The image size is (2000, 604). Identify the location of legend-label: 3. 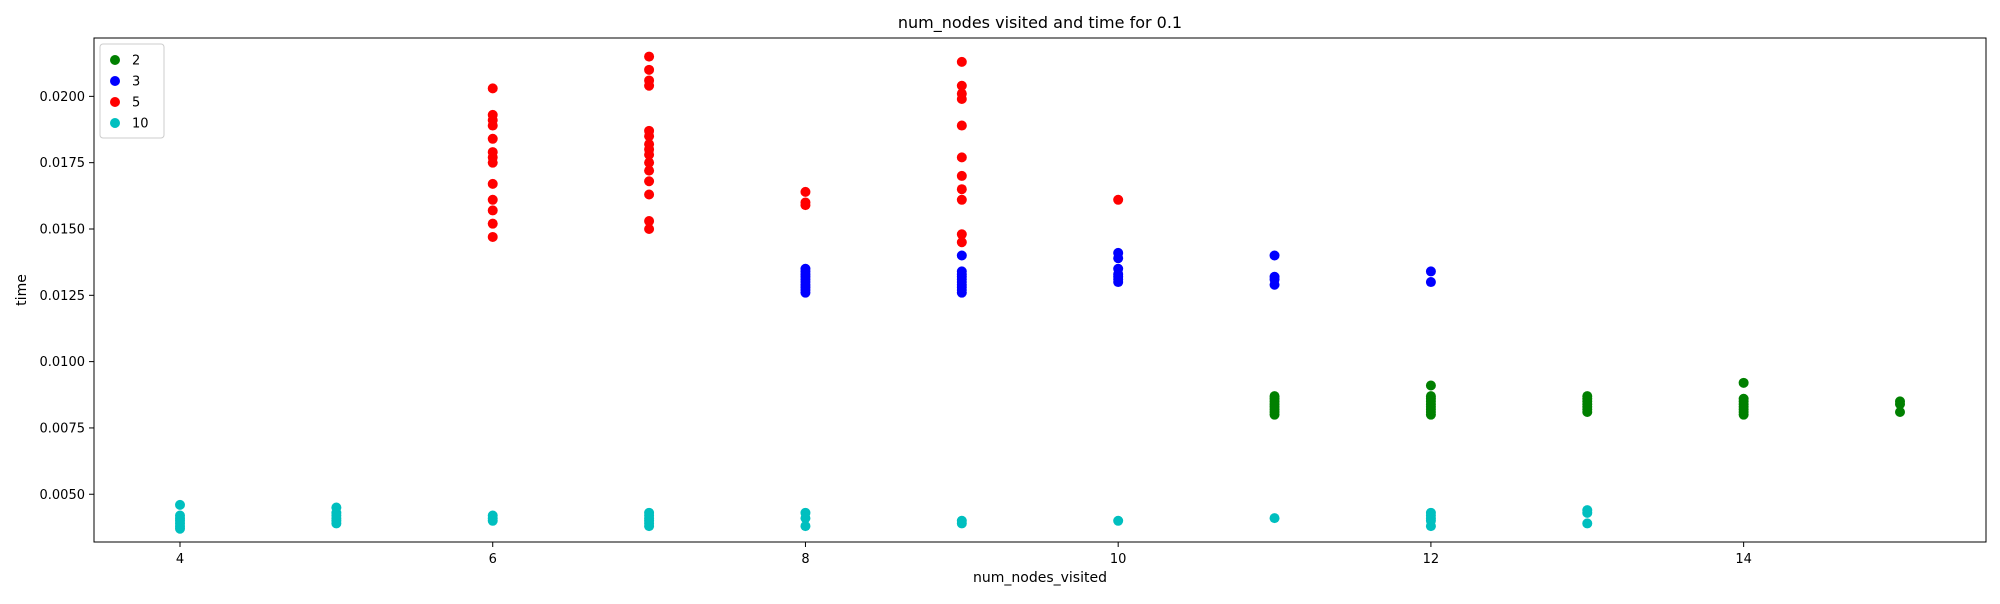
(136, 82).